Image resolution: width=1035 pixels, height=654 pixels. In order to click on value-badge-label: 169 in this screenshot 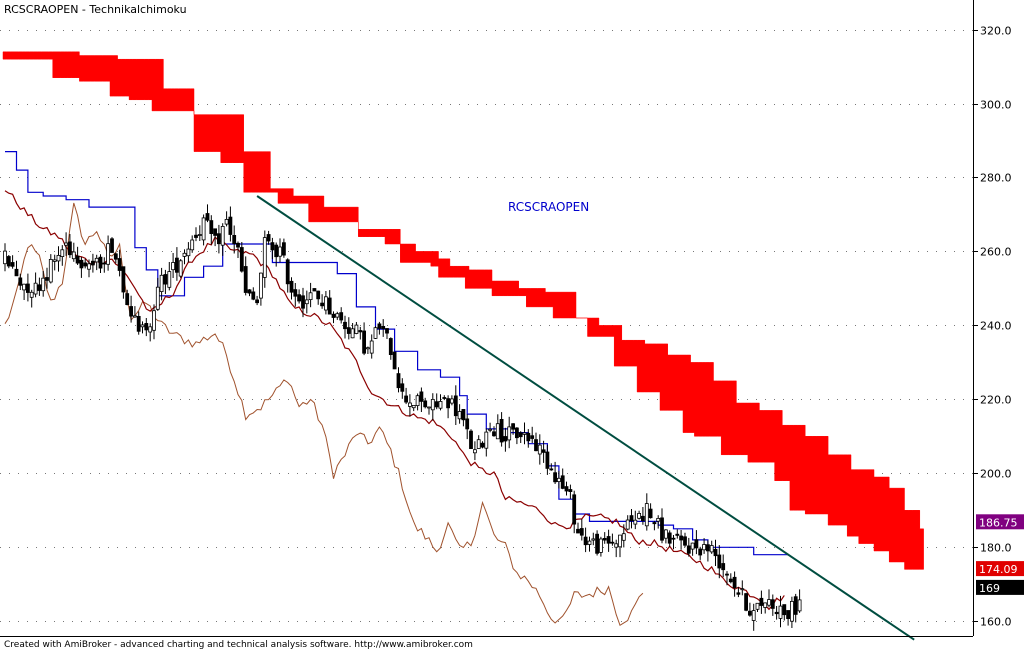, I will do `click(989, 588)`.